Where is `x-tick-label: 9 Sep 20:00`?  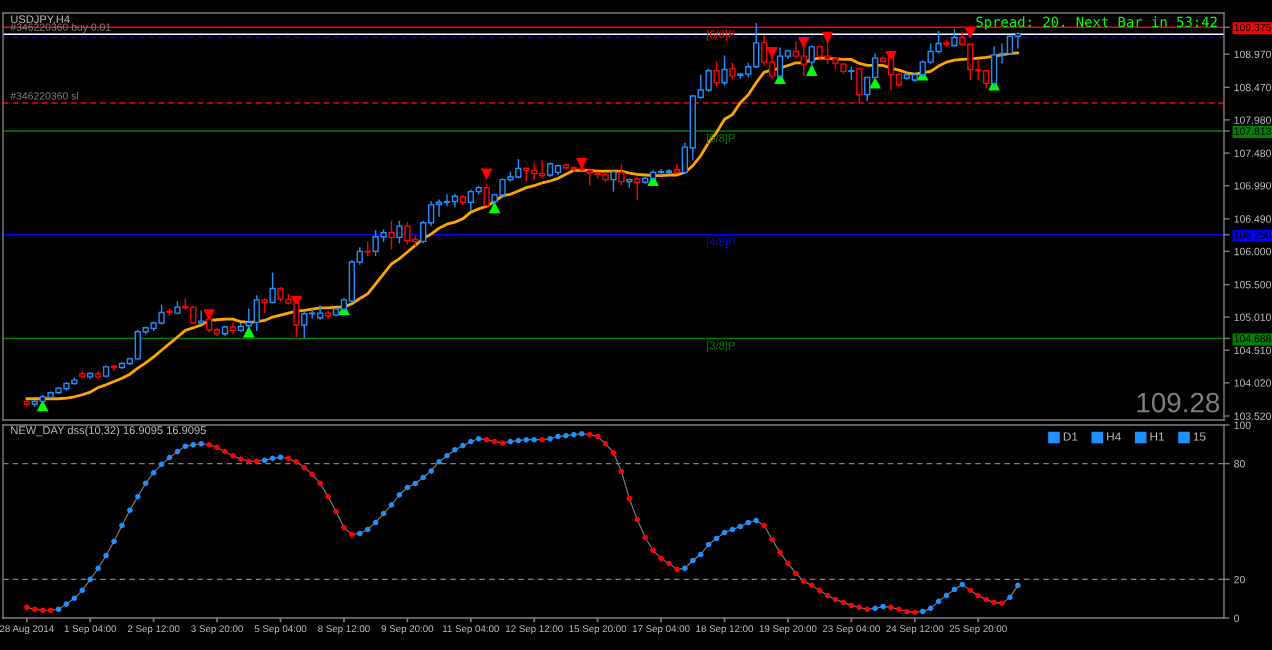 x-tick-label: 9 Sep 20:00 is located at coordinates (407, 630).